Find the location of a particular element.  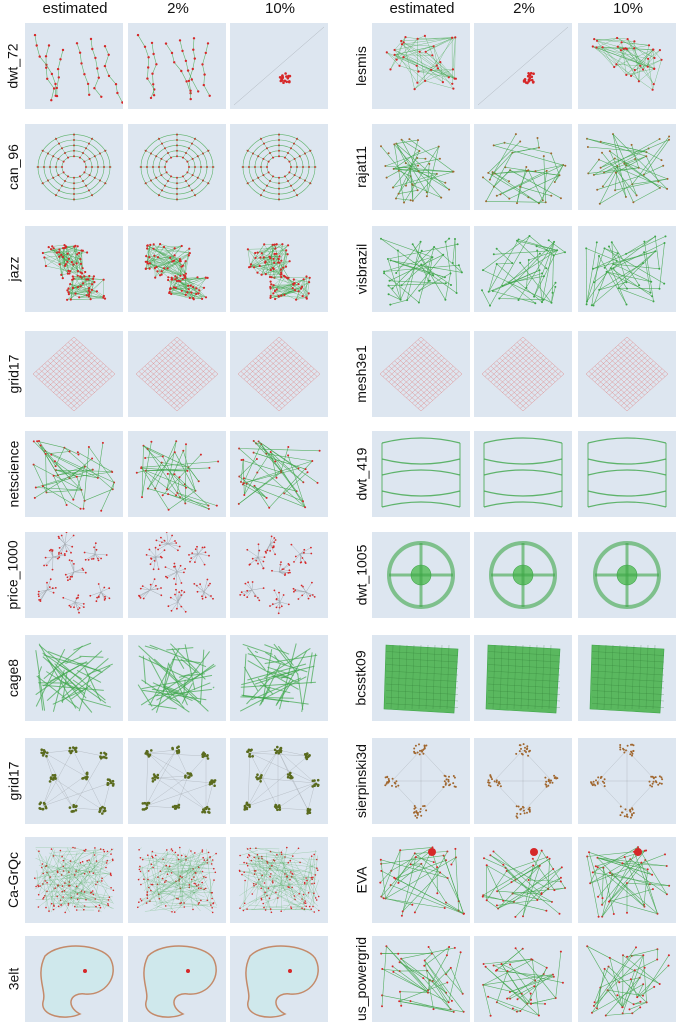

right-panel-3-estimated is located at coordinates (421, 269).